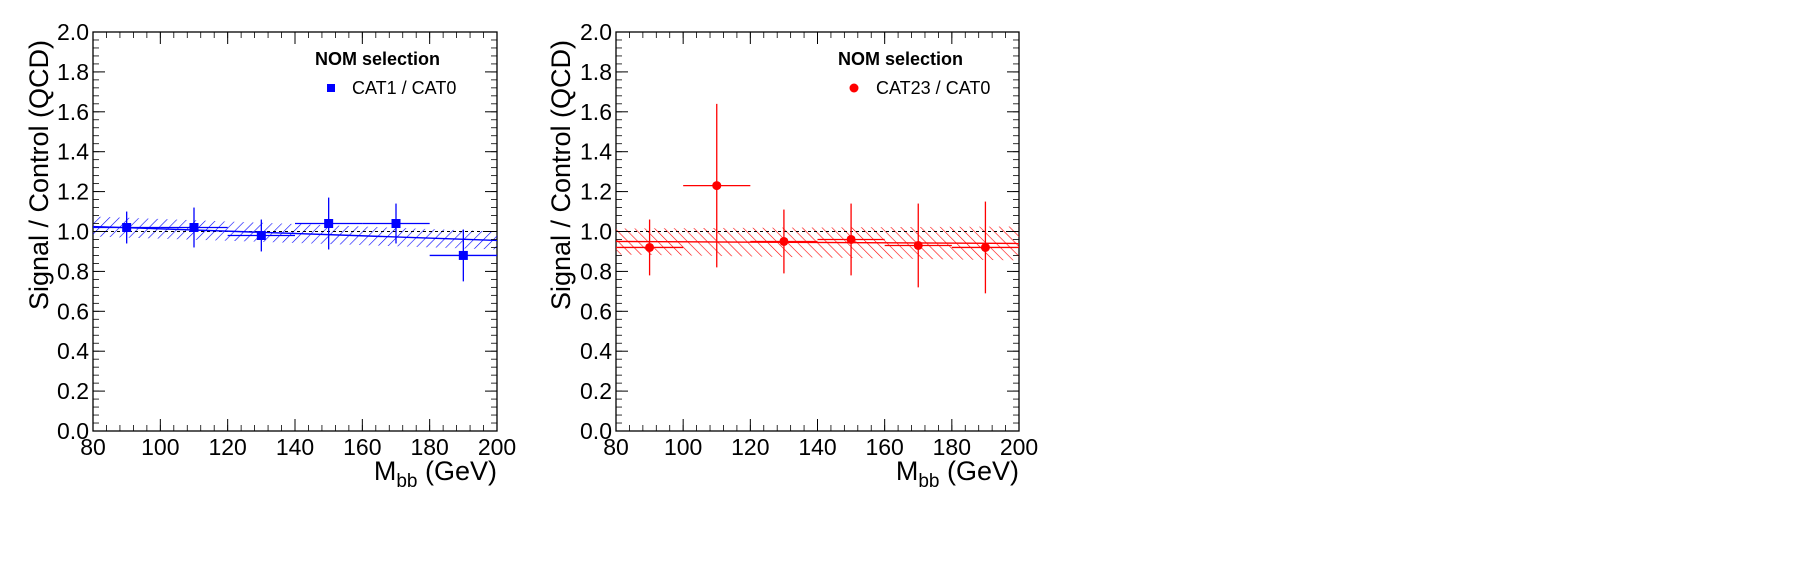 The image size is (1796, 572). What do you see at coordinates (854, 88) in the screenshot?
I see `legend-marker-circle` at bounding box center [854, 88].